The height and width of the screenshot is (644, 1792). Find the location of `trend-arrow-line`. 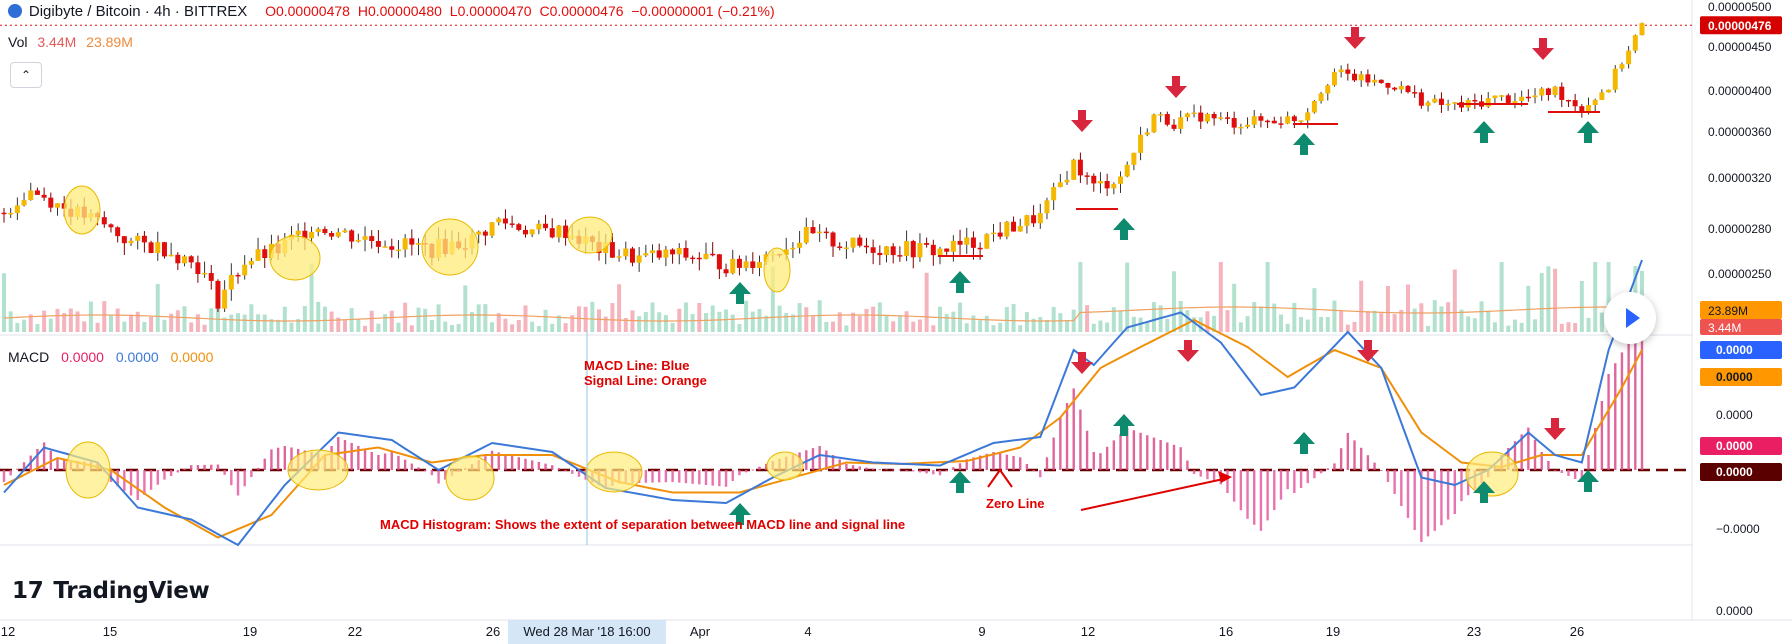

trend-arrow-line is located at coordinates (1154, 494).